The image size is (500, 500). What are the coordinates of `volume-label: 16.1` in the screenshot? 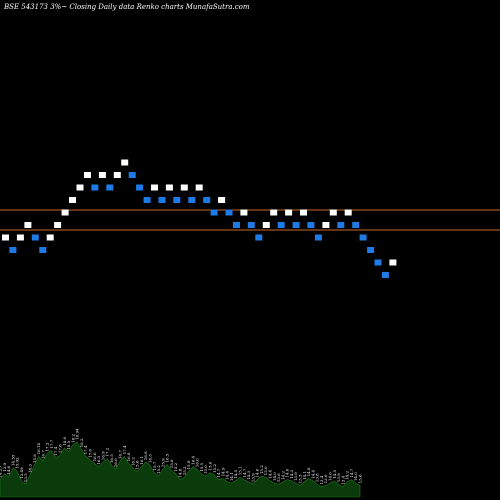 It's located at (141, 460).